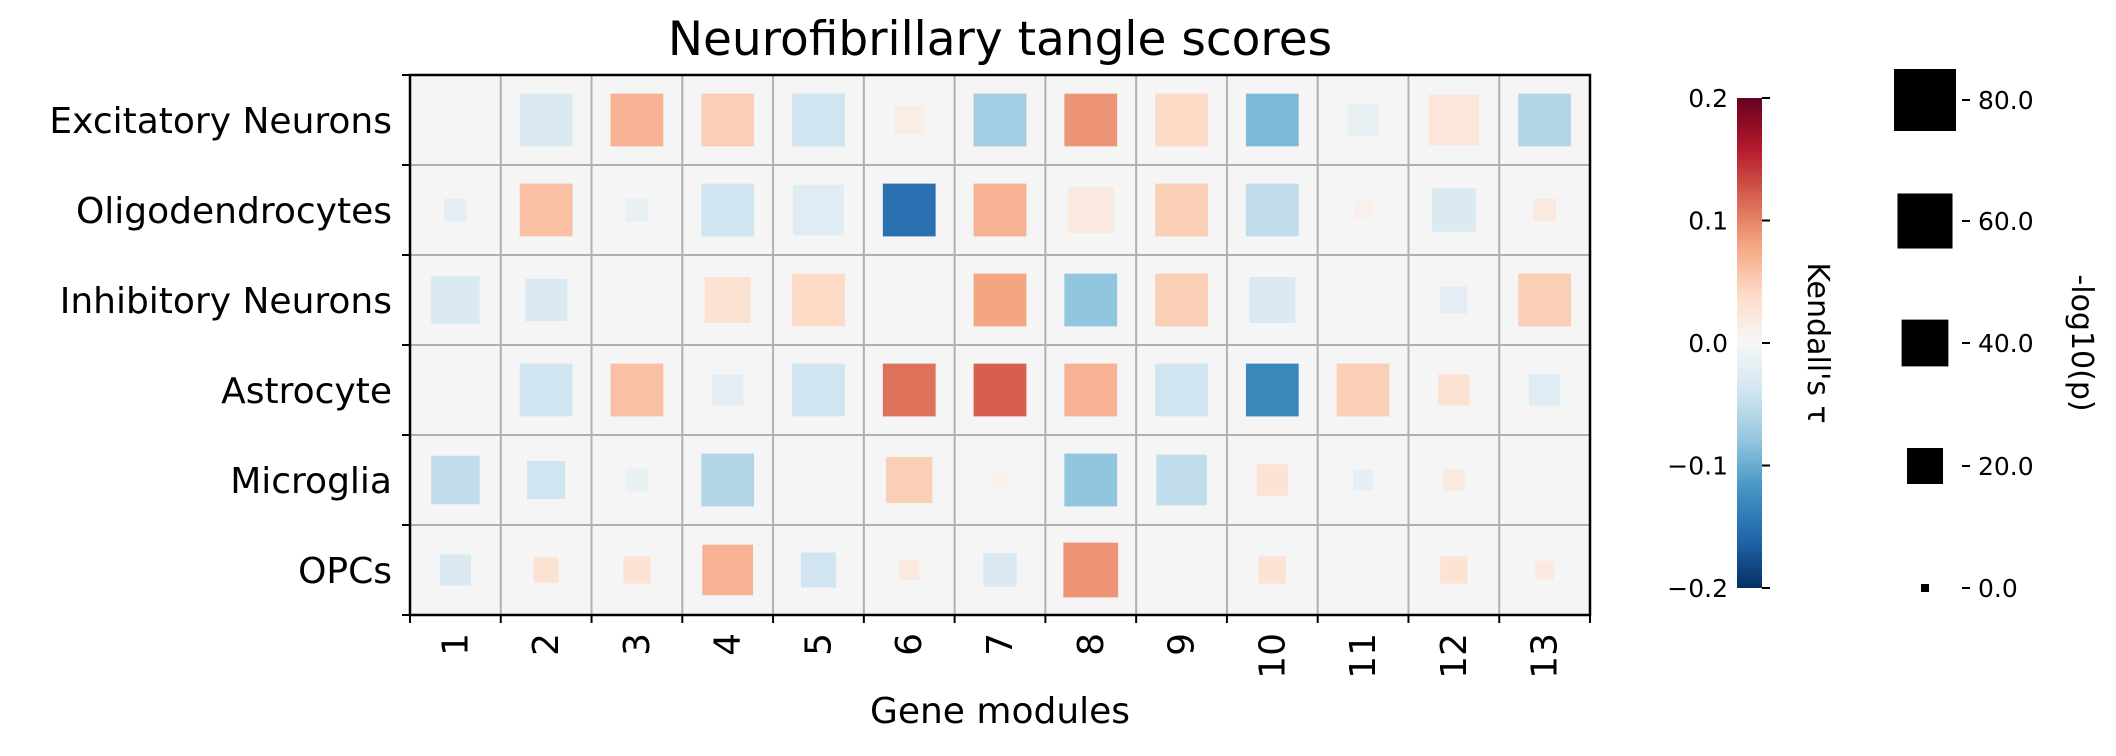 This screenshot has width=2116, height=756. I want to click on x-tick-label: 4, so click(728, 644).